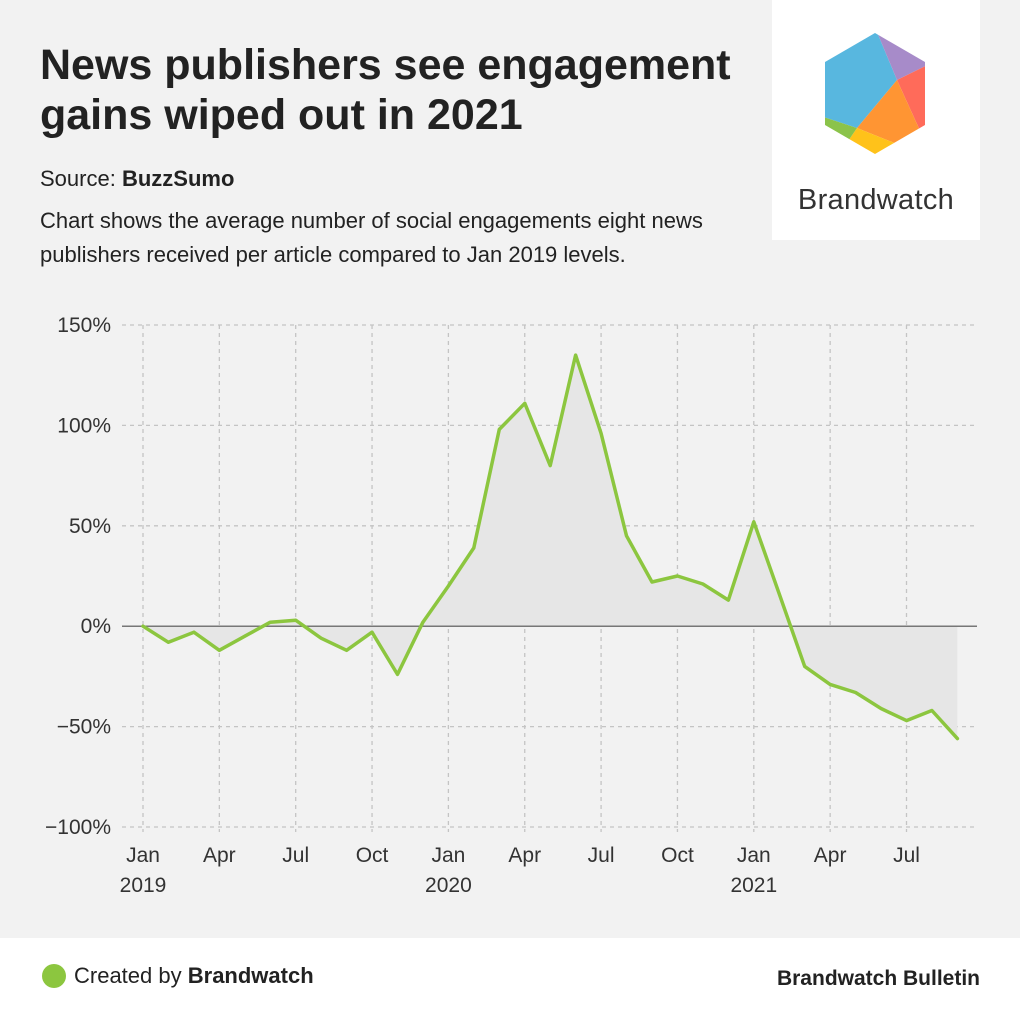 This screenshot has width=1020, height=1020. What do you see at coordinates (90, 526) in the screenshot?
I see `y-tick-label: 50%` at bounding box center [90, 526].